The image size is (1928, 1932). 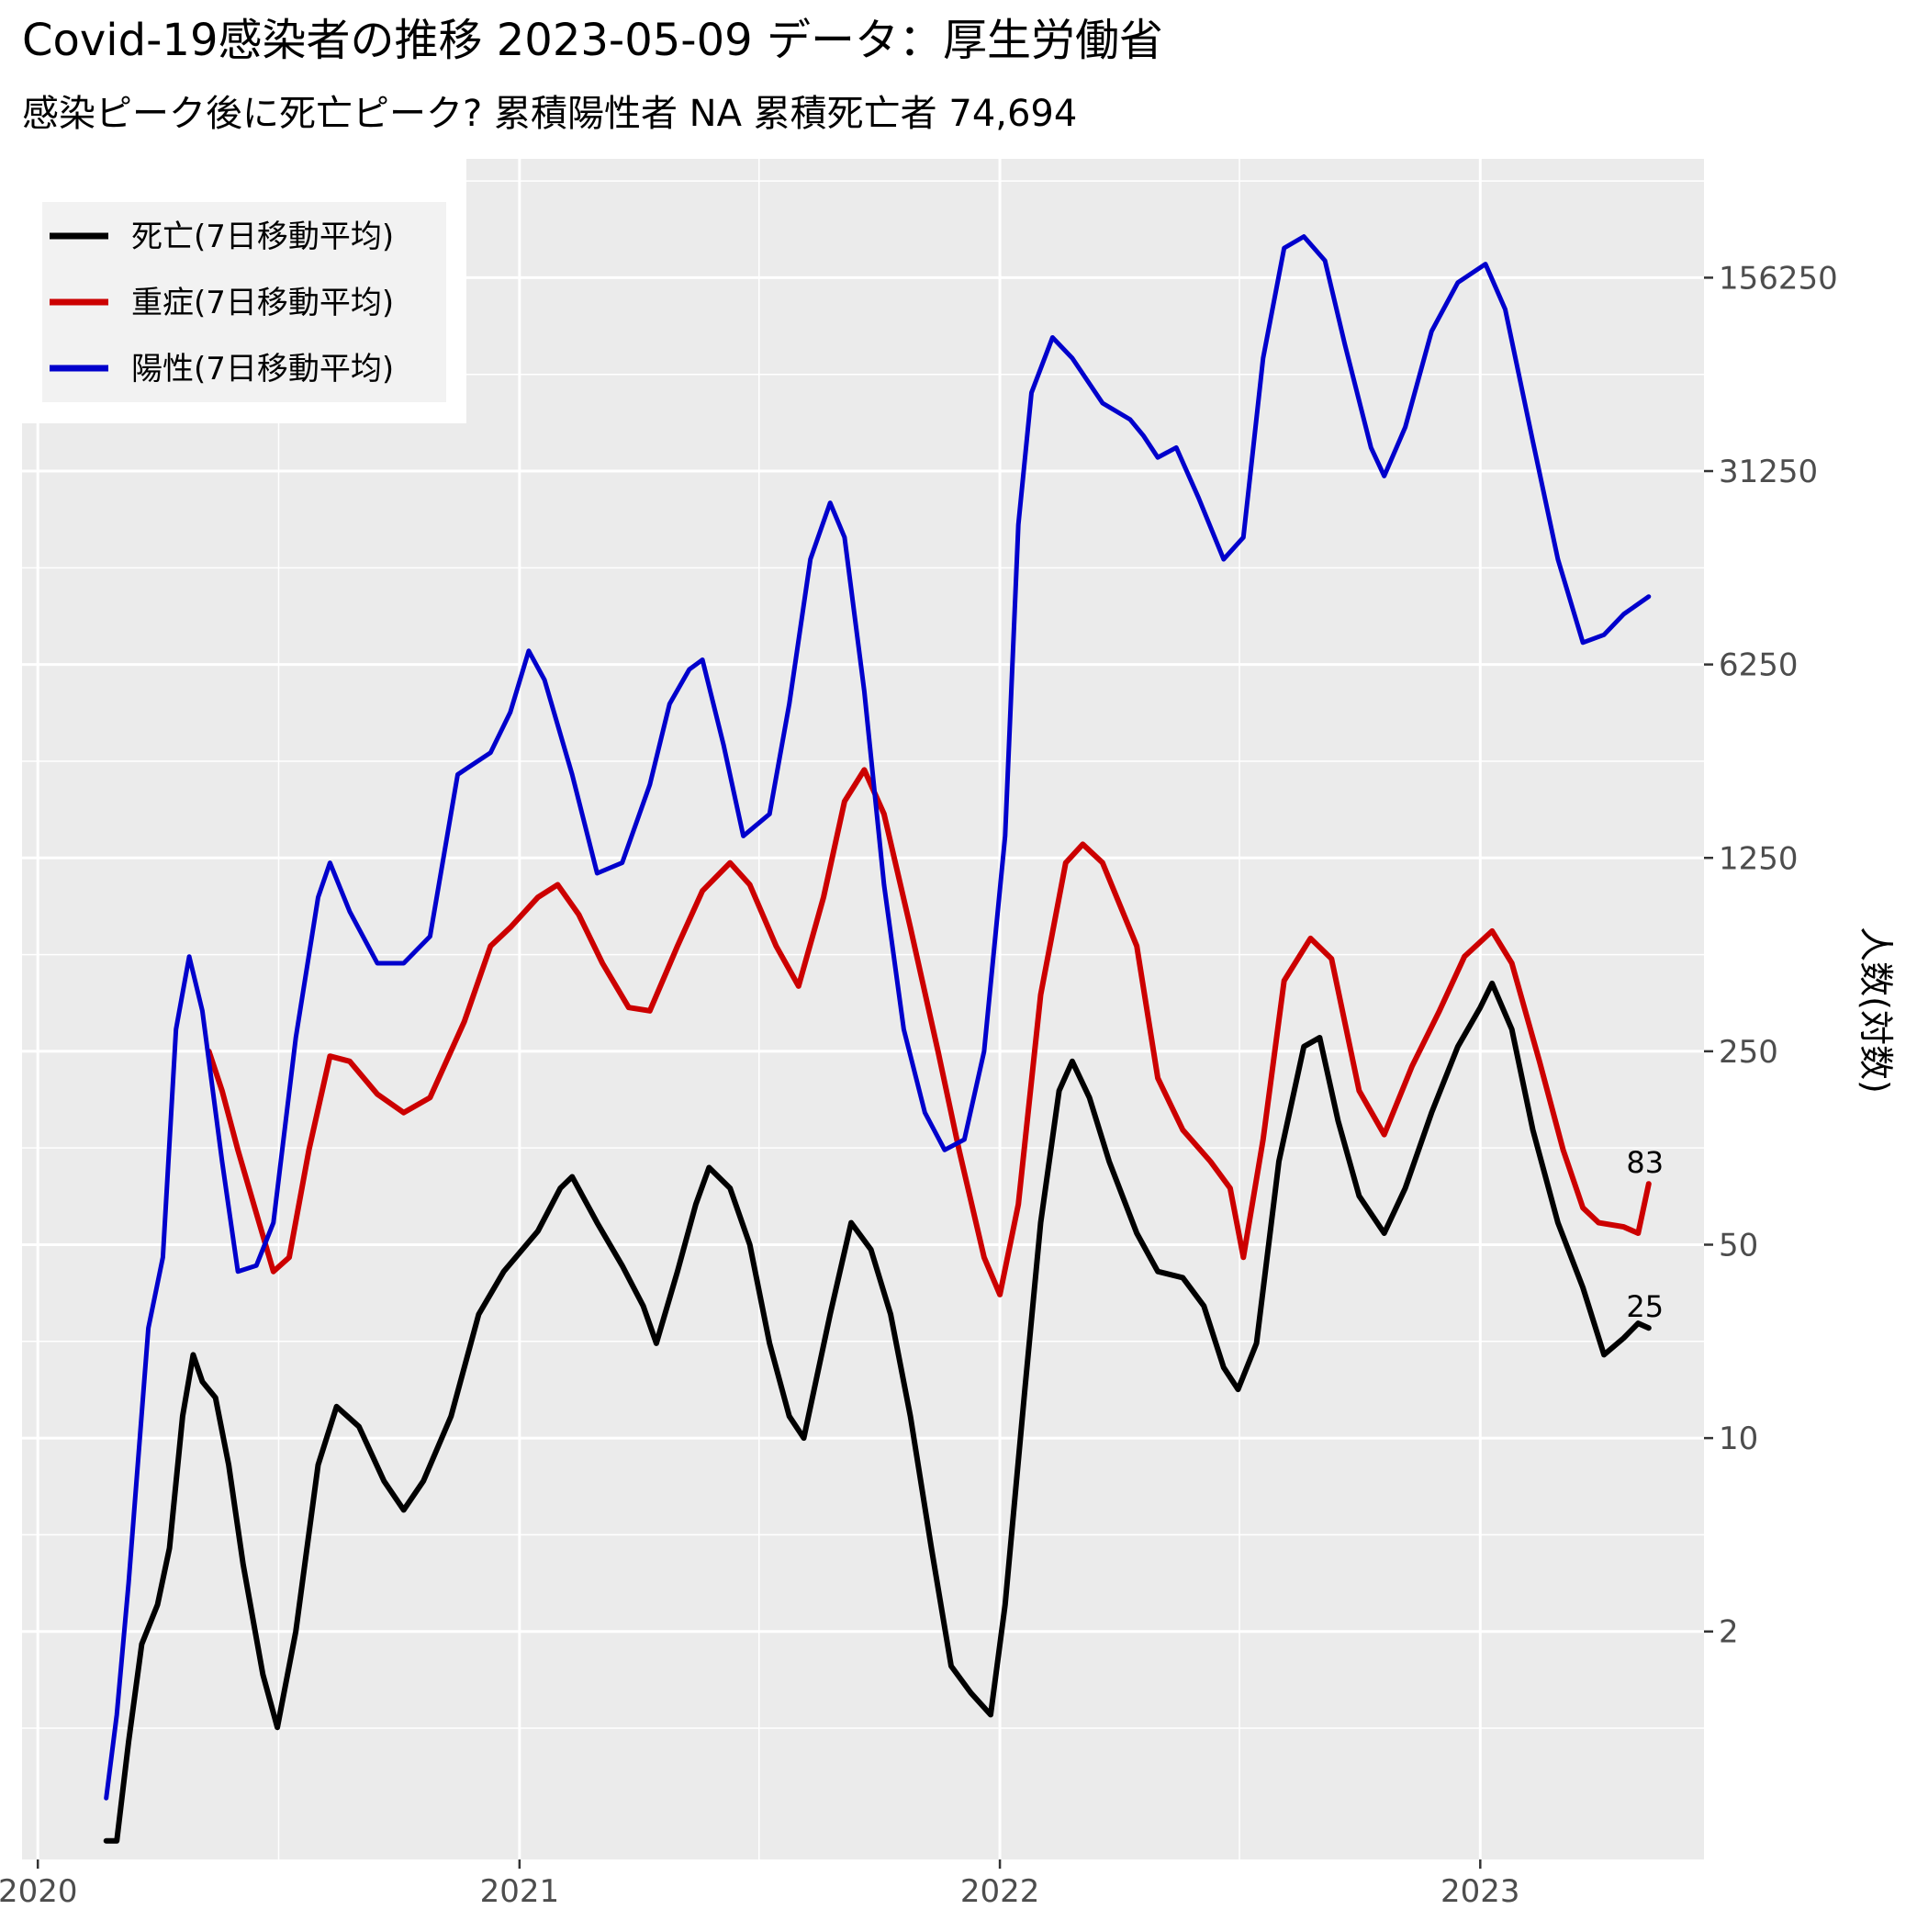 What do you see at coordinates (1771, 955) in the screenshot?
I see `y-axis: 2 10 50 250 1250 6250 31250 156250` at bounding box center [1771, 955].